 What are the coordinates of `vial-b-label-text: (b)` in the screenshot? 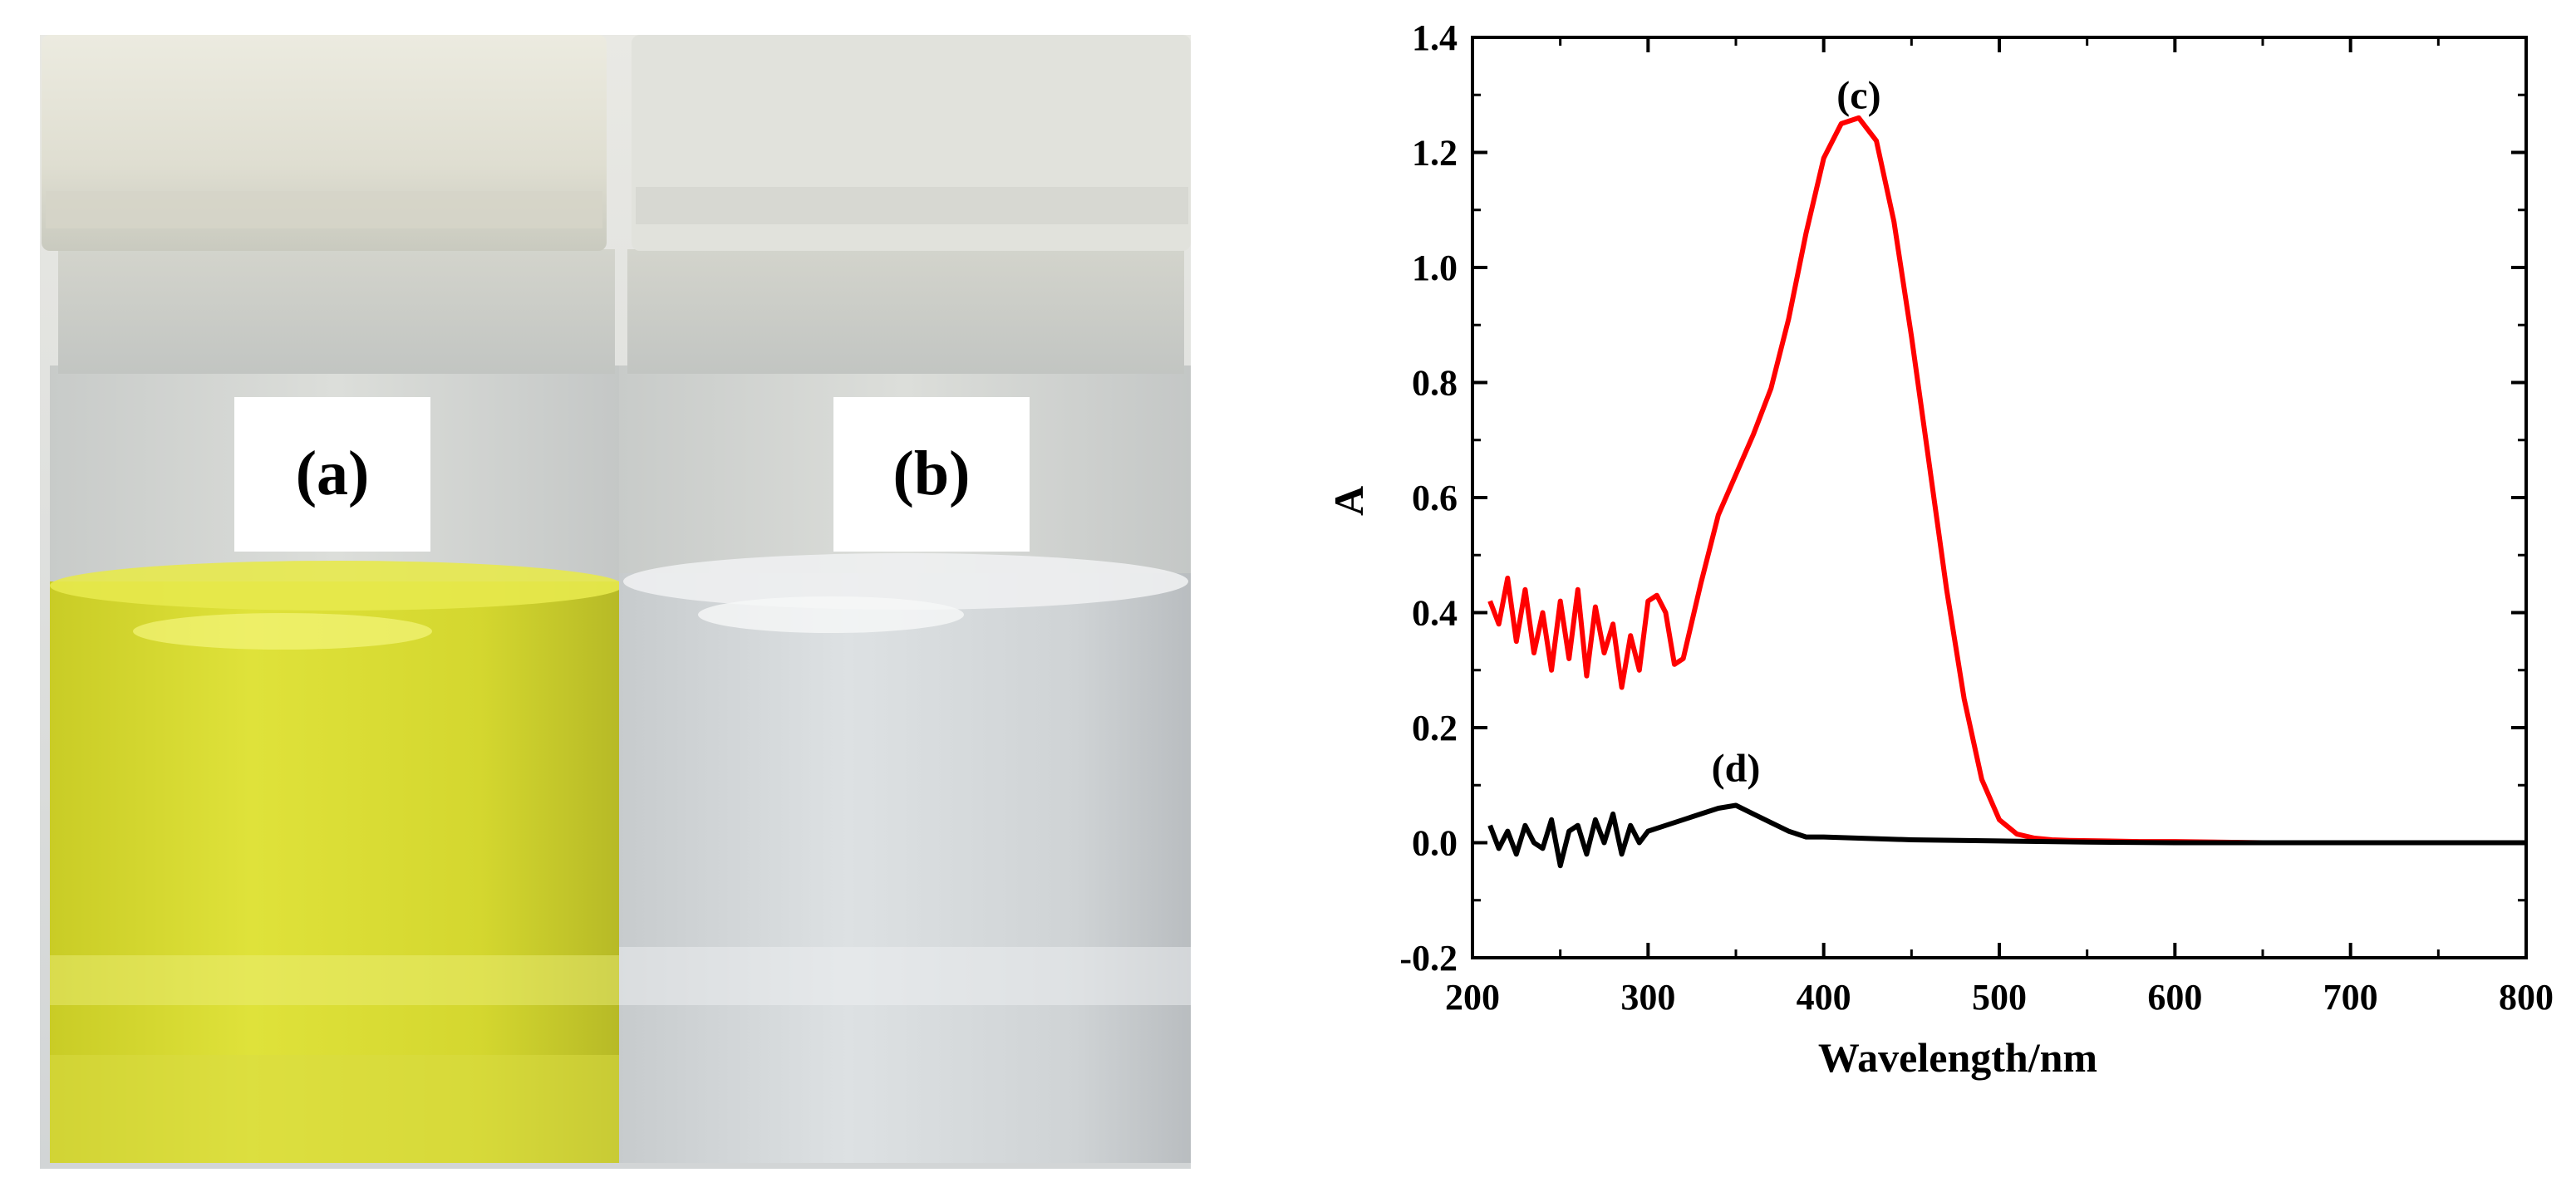 It's located at (932, 473).